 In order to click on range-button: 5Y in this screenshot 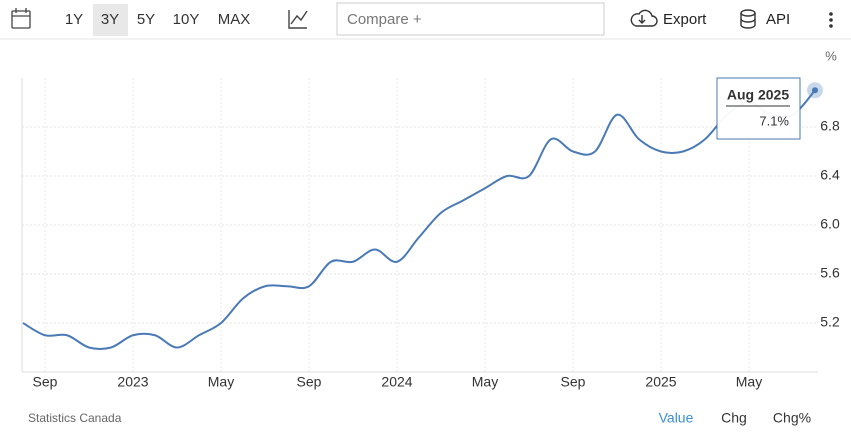, I will do `click(146, 19)`.